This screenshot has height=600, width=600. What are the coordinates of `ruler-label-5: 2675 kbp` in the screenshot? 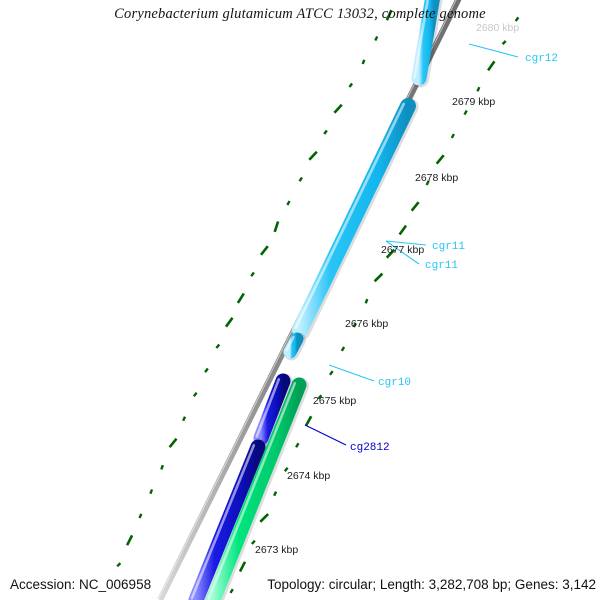 It's located at (334, 401).